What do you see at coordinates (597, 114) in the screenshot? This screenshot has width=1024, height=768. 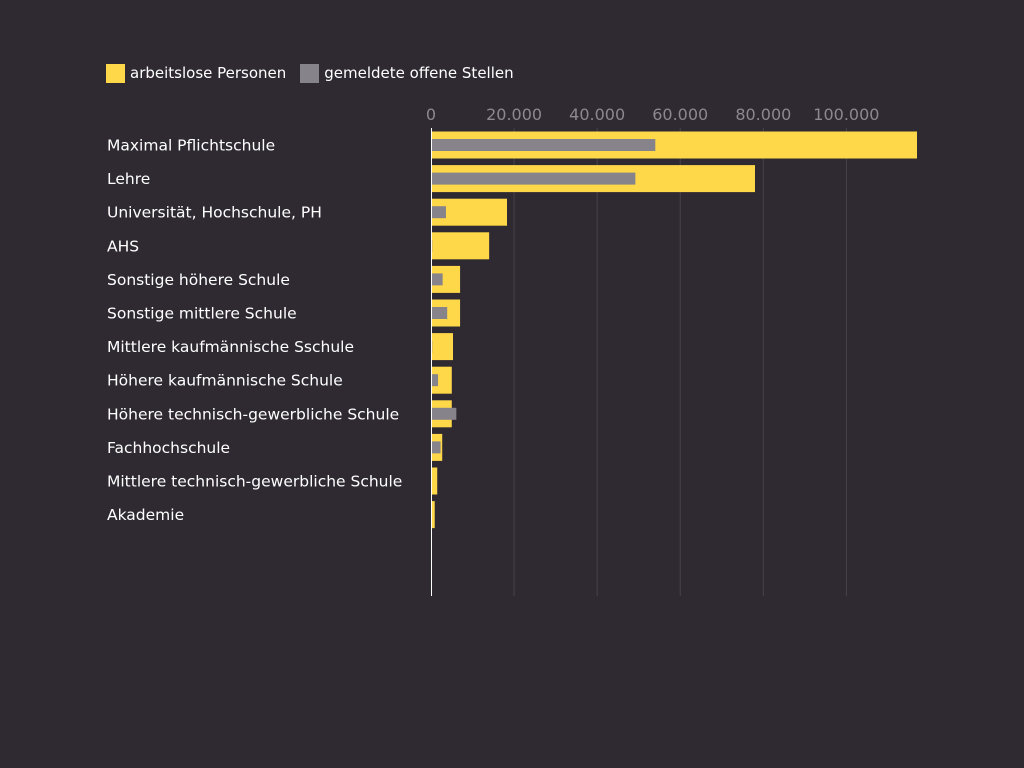 I see `x-tick-label: 40.000` at bounding box center [597, 114].